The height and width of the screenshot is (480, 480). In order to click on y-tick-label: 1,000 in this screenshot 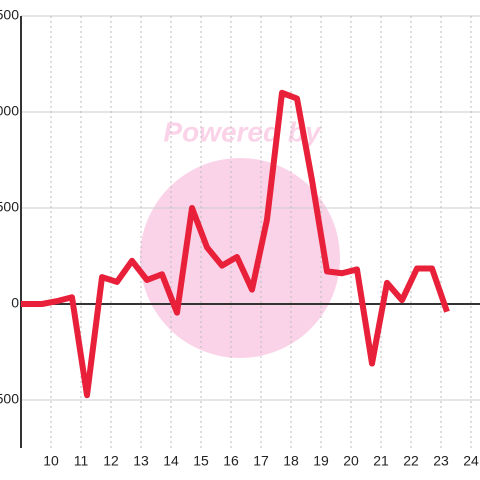, I will do `click(9, 111)`.